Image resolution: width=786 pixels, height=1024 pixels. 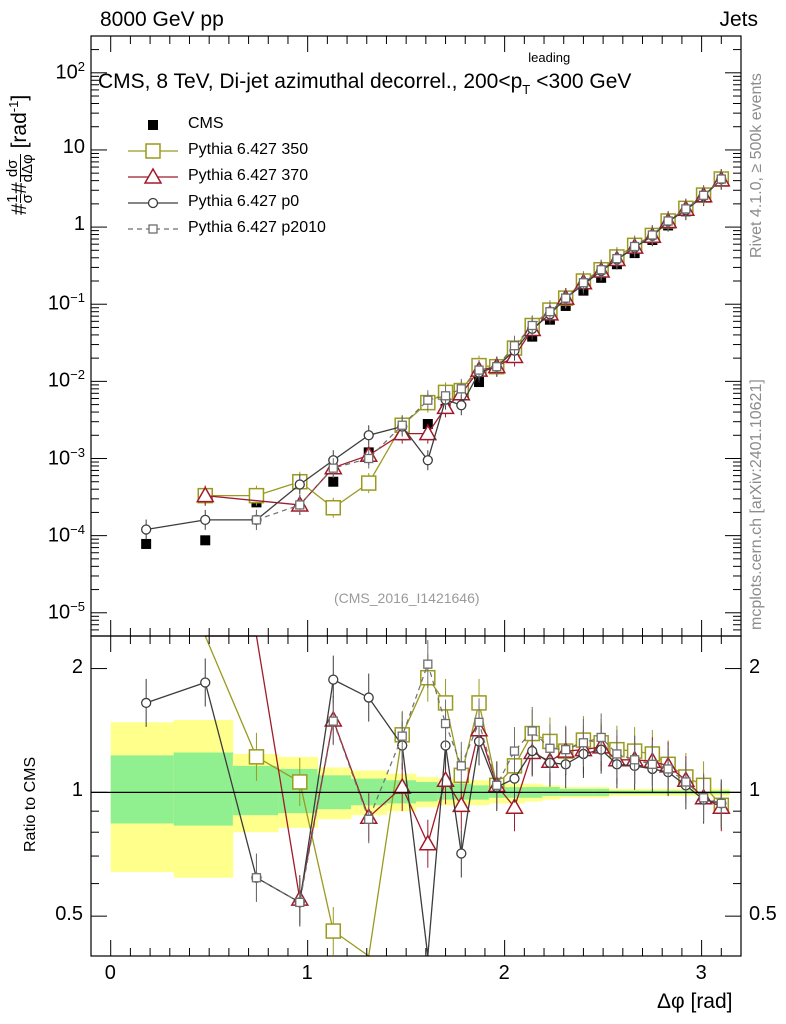 What do you see at coordinates (248, 149) in the screenshot?
I see `legend-label: Pythia 6.427 350` at bounding box center [248, 149].